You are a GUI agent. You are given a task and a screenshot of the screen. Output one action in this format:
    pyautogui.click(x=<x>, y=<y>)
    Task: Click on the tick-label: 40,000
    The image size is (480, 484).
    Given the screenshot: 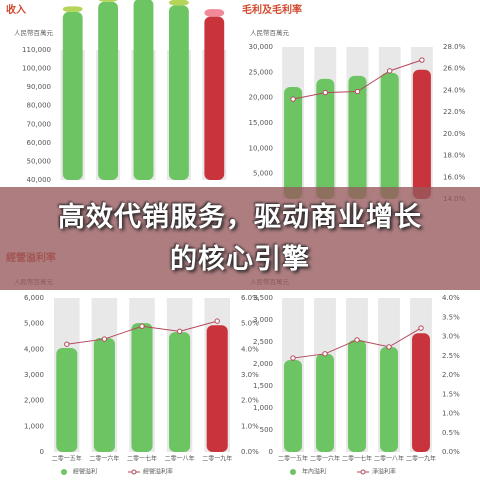 What is the action you would take?
    pyautogui.click(x=39, y=180)
    